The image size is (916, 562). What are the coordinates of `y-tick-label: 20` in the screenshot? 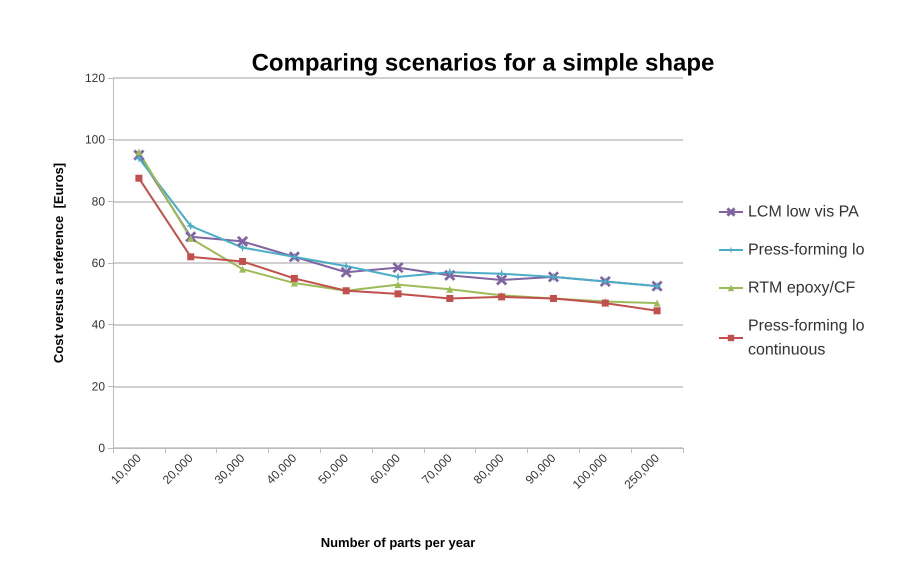 It's located at (99, 386).